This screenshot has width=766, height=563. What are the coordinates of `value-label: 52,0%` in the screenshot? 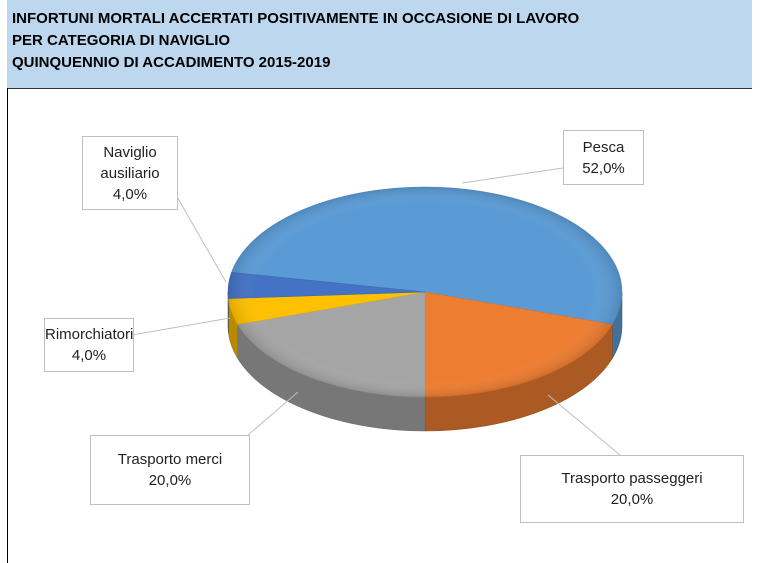 It's located at (603, 168).